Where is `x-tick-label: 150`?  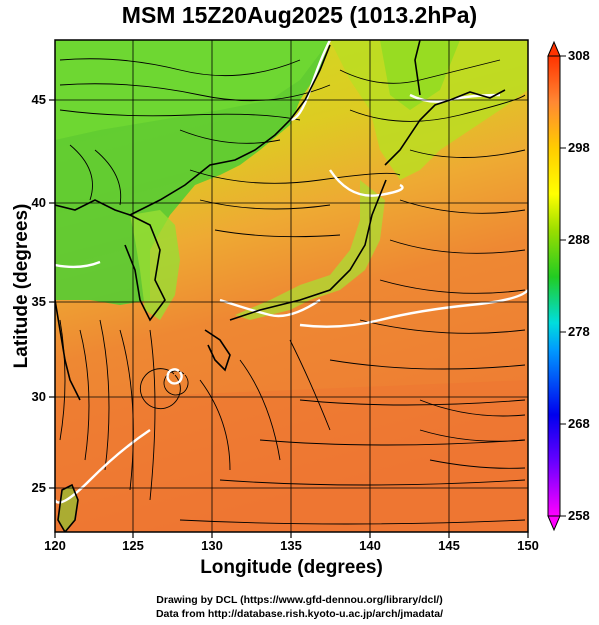 x-tick-label: 150 is located at coordinates (528, 545).